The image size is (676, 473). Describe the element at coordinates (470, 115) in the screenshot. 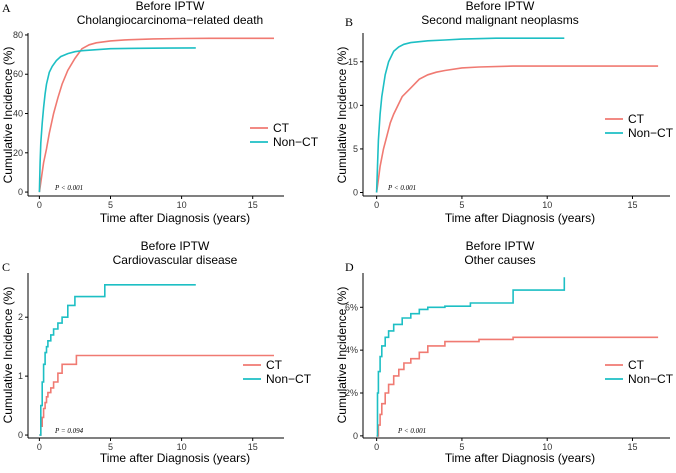

I see `panel-b-series-non-ct` at that location.